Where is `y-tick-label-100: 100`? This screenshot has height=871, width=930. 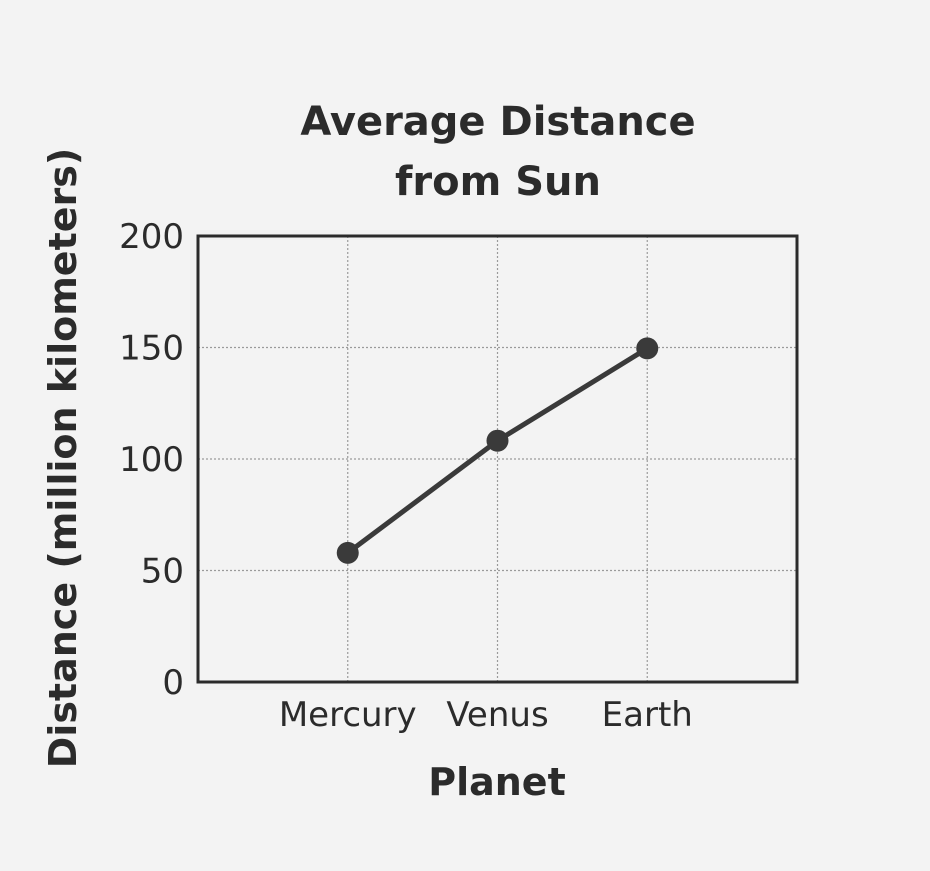 y-tick-label-100: 100 is located at coordinates (151, 460).